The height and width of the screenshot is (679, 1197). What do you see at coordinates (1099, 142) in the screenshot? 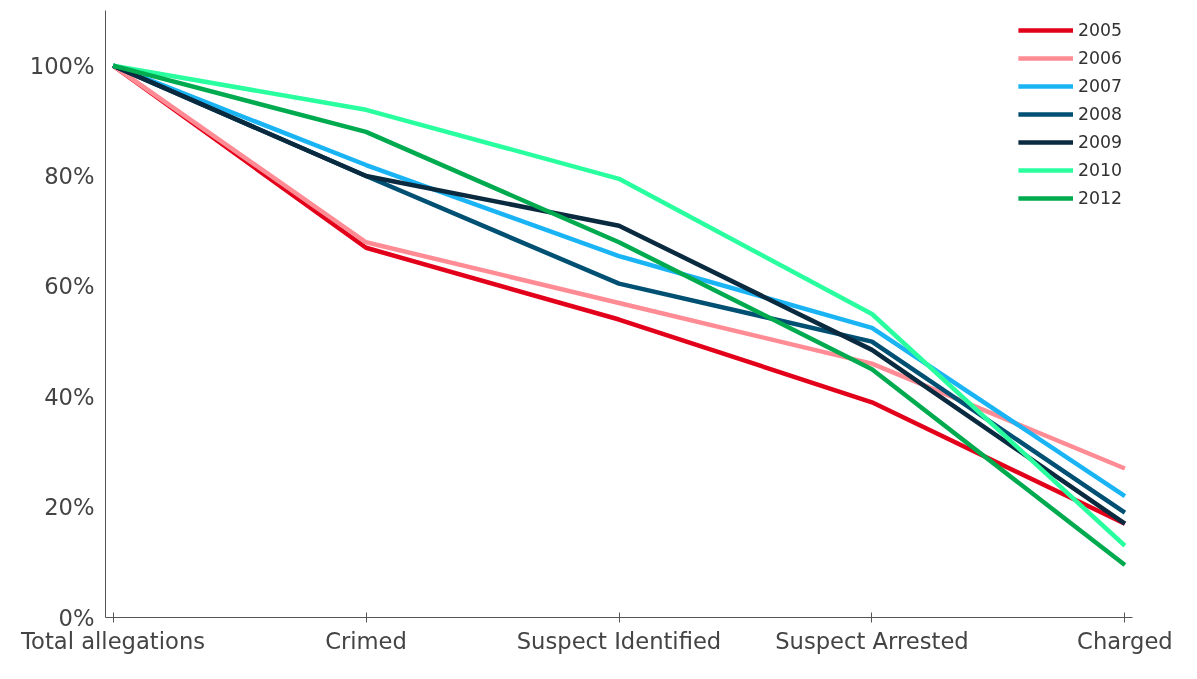
I see `legend-label: 2009` at bounding box center [1099, 142].